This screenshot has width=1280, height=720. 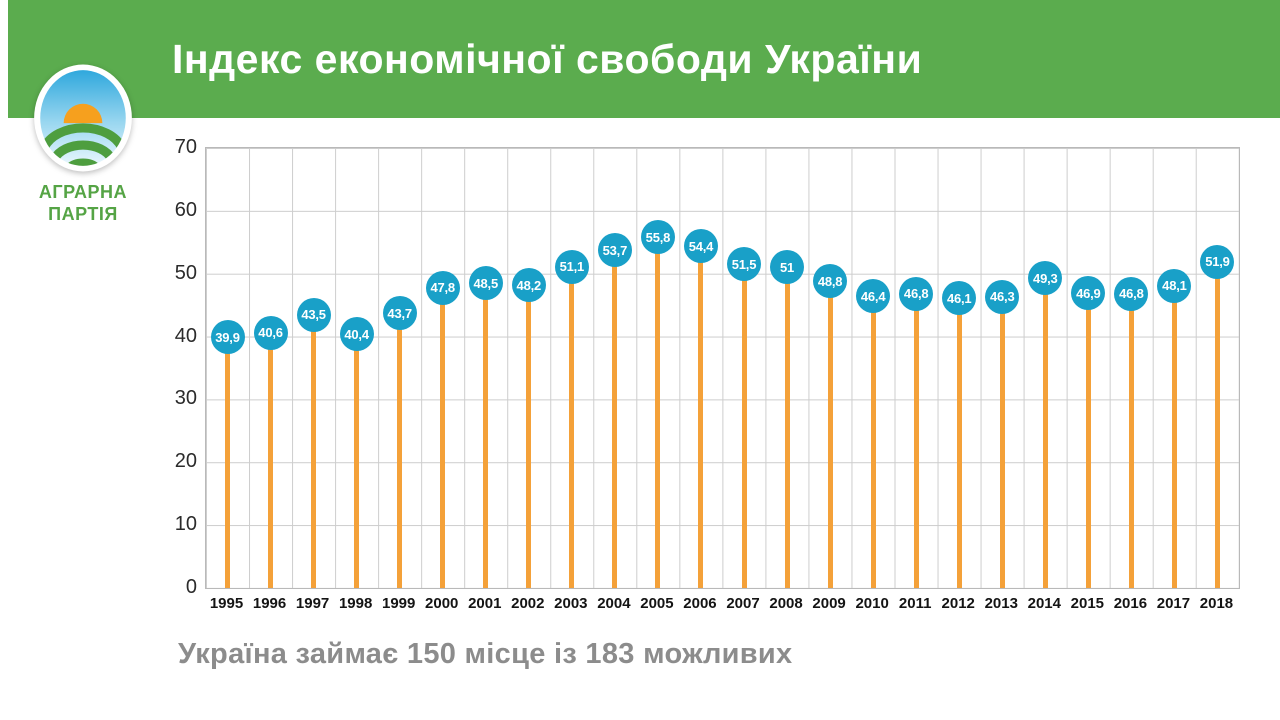 What do you see at coordinates (743, 603) in the screenshot?
I see `x-axis-label: 2007` at bounding box center [743, 603].